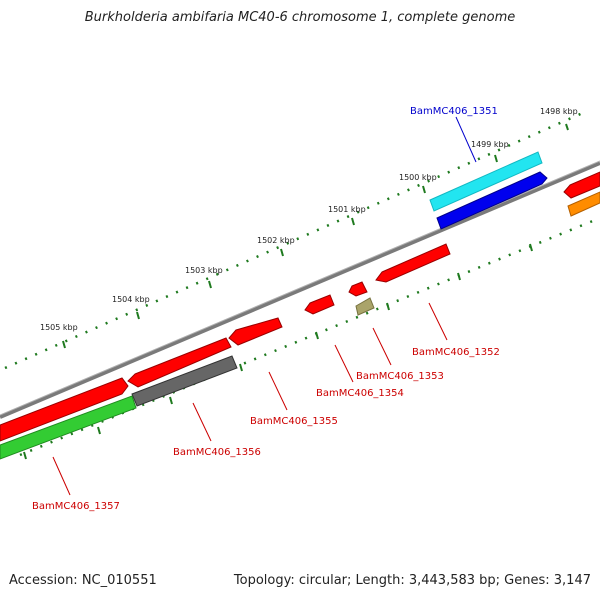 The image size is (600, 600). I want to click on gene-label-1354: BamMC406_1354, so click(360, 393).